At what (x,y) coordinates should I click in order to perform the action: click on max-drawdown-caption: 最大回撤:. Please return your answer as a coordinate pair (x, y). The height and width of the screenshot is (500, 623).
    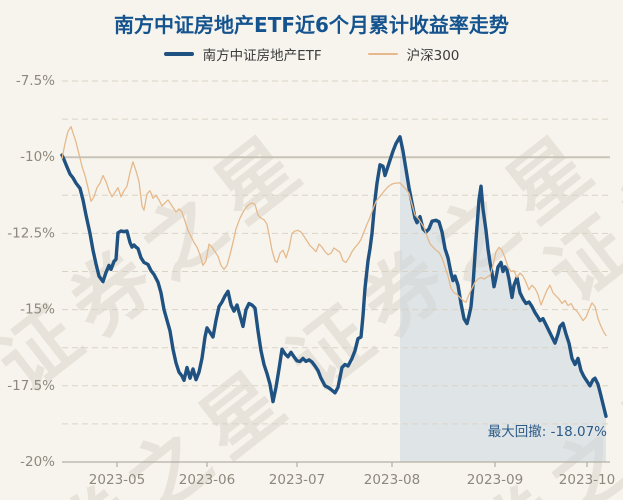
    Looking at the image, I should click on (517, 432).